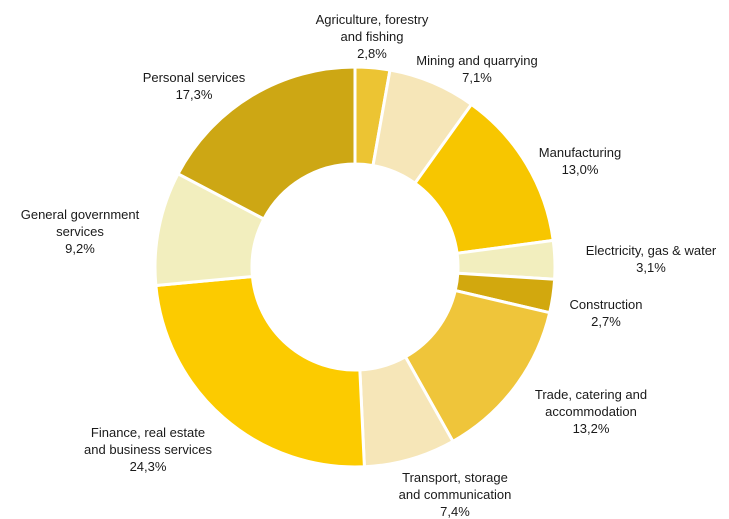 Image resolution: width=729 pixels, height=519 pixels. Describe the element at coordinates (372, 19) in the screenshot. I see `slice-name-line-0-0: Agriculture, forestry` at that location.